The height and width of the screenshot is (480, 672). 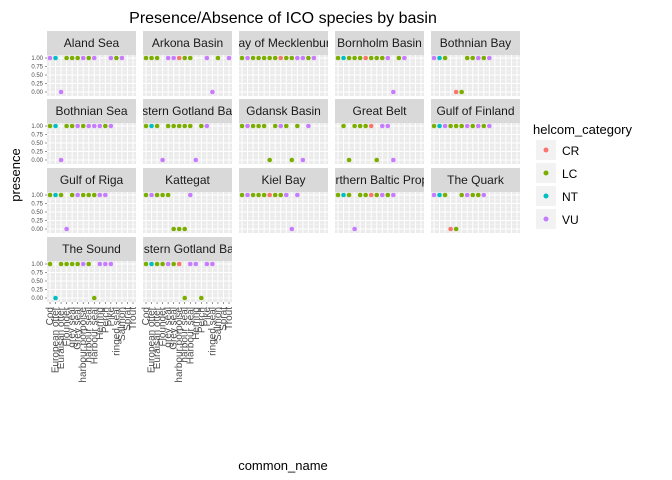 I want to click on facet-panel: Great Belt, so click(x=379, y=131).